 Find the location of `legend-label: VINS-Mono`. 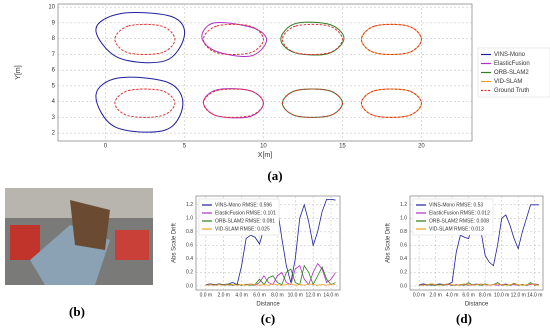

legend-label: VINS-Mono is located at coordinates (510, 55).